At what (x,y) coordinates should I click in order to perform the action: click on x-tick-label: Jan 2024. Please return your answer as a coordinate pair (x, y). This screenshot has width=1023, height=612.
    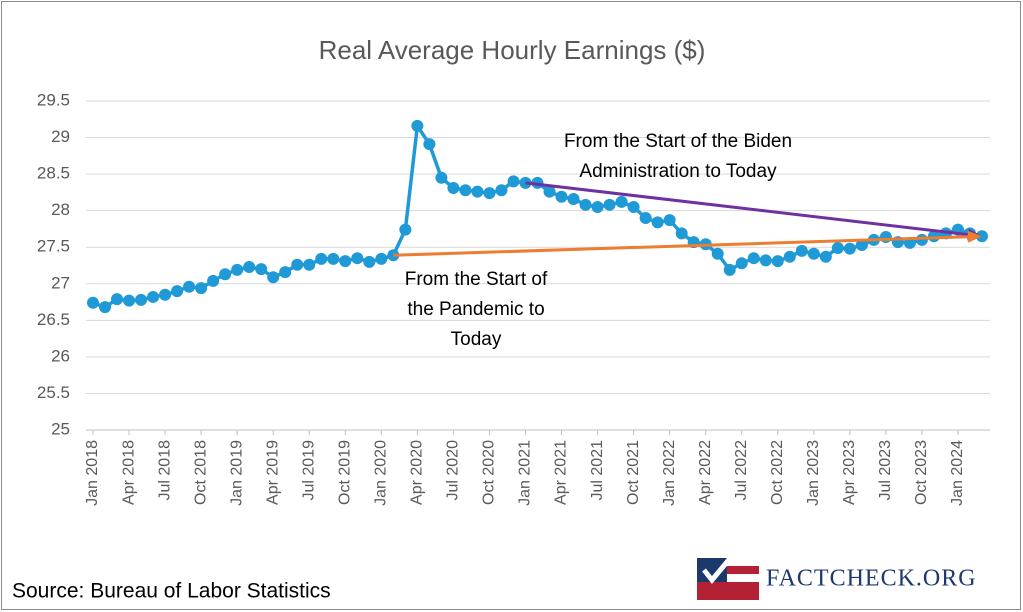
    Looking at the image, I should click on (957, 473).